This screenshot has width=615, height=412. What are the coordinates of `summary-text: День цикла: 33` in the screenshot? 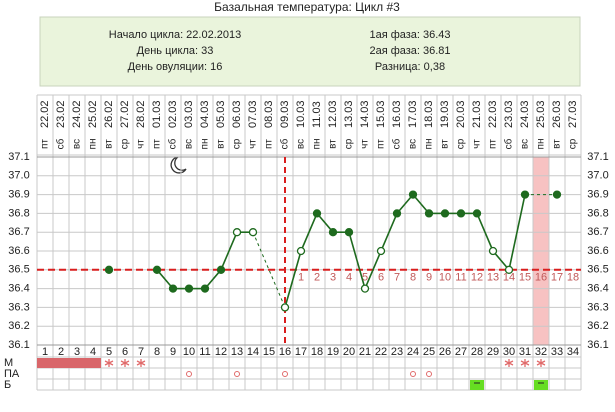 It's located at (175, 51).